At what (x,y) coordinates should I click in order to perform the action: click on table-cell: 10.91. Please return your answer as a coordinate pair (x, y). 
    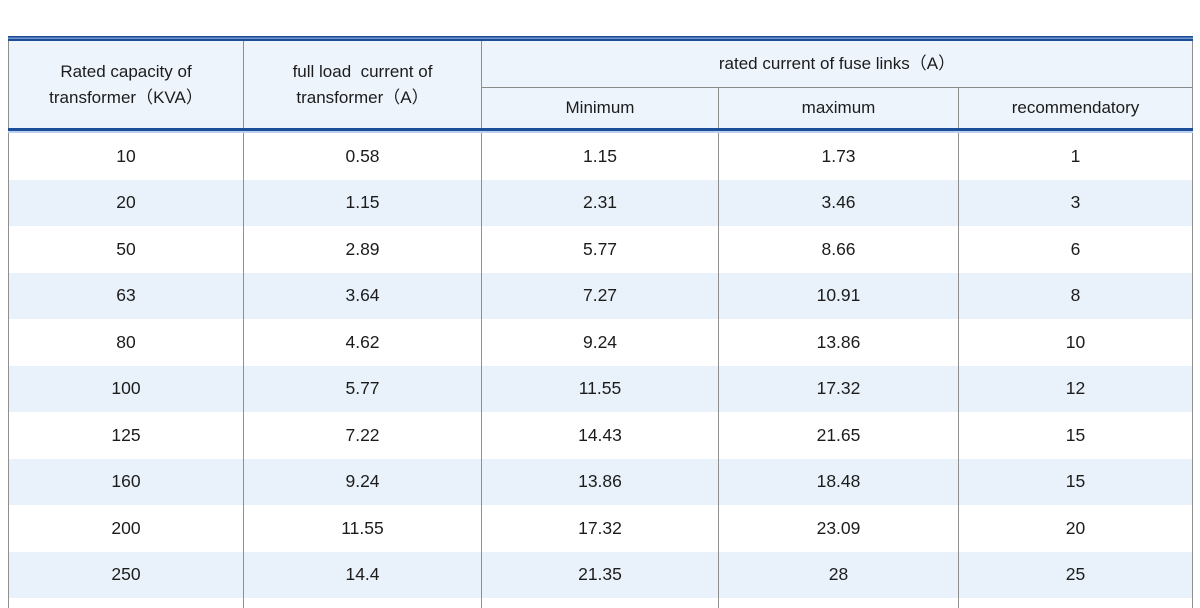
    Looking at the image, I should click on (839, 295).